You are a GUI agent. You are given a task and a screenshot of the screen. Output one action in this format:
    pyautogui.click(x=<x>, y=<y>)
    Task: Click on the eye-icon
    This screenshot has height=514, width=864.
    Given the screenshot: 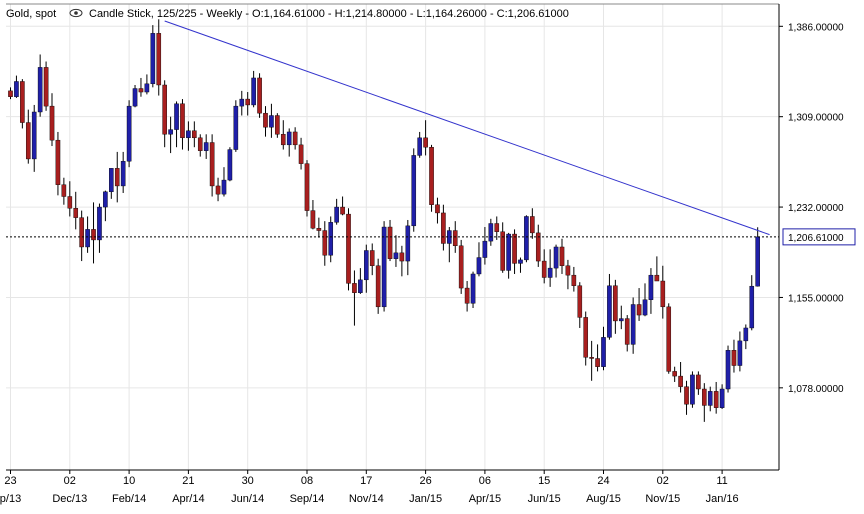 What is the action you would take?
    pyautogui.click(x=76, y=13)
    